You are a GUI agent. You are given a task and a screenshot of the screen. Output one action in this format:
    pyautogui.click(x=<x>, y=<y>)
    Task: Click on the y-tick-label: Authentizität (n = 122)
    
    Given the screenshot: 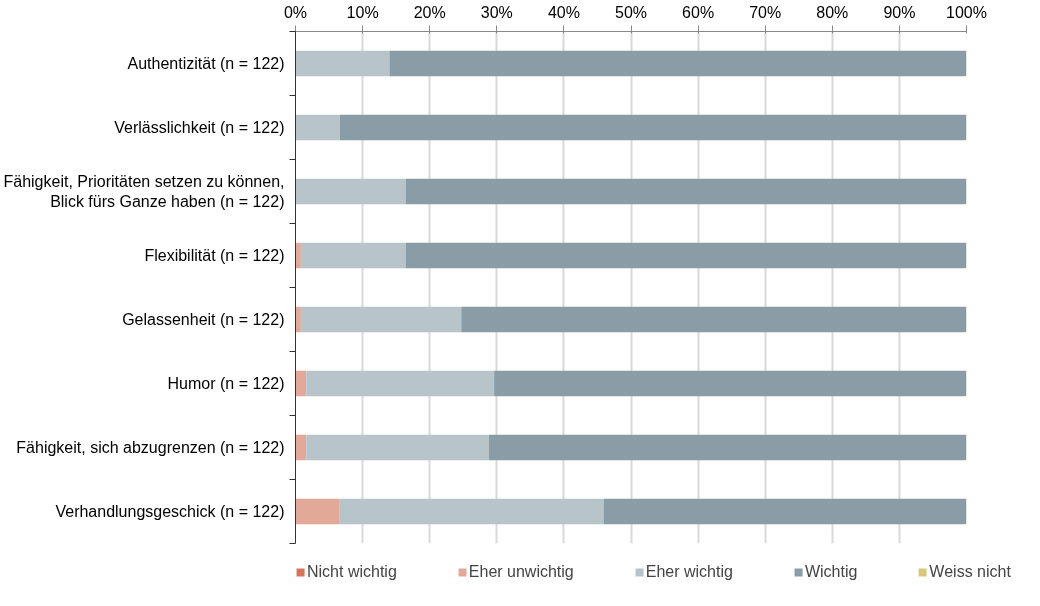 What is the action you would take?
    pyautogui.click(x=206, y=63)
    